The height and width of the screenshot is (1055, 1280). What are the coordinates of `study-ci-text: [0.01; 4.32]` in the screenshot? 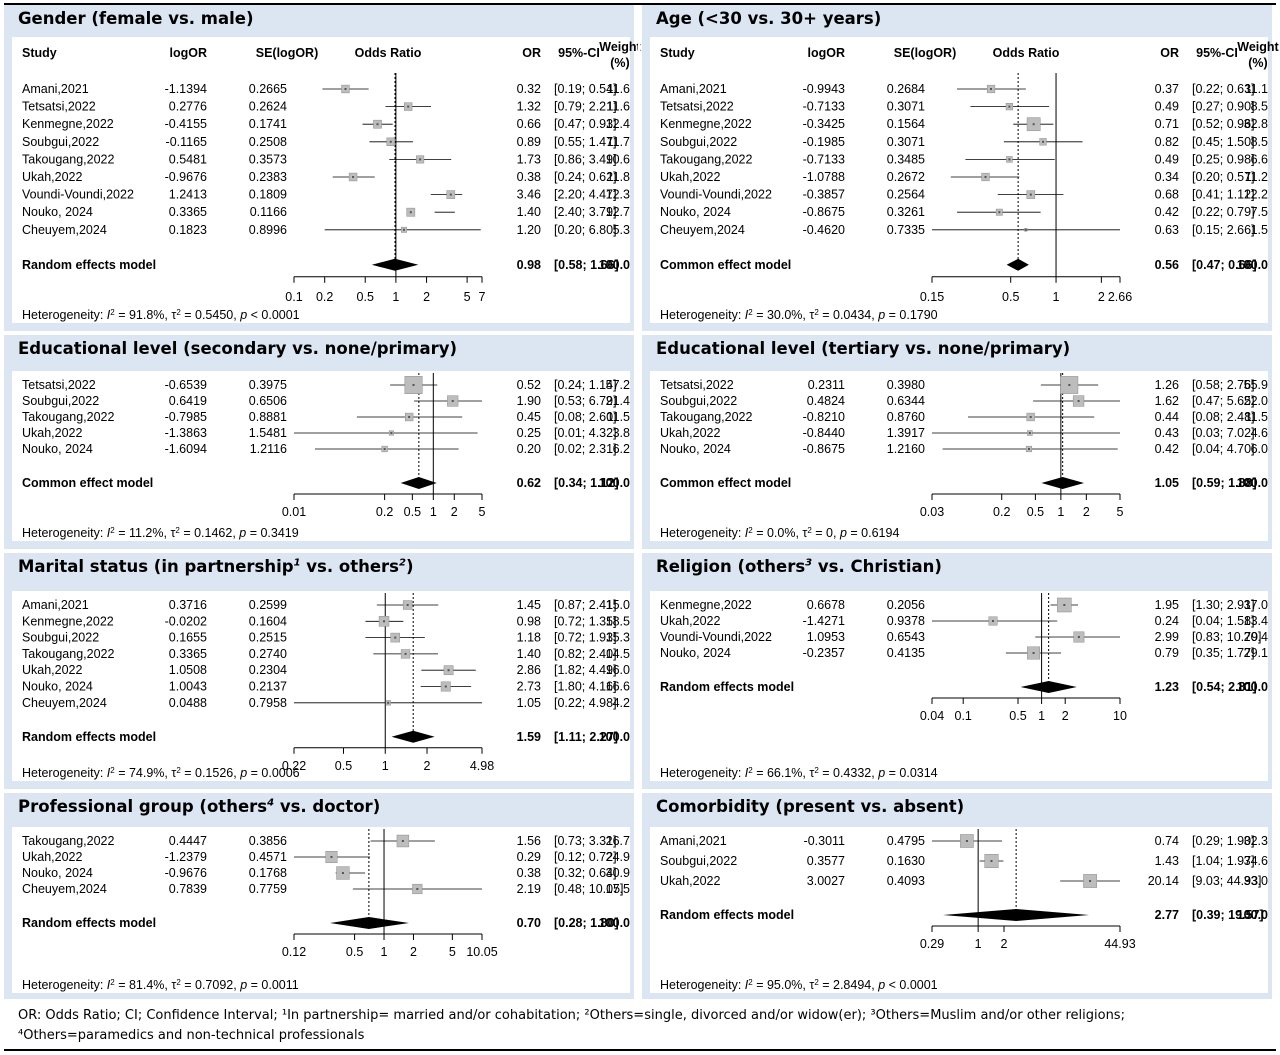 It's located at (585, 433).